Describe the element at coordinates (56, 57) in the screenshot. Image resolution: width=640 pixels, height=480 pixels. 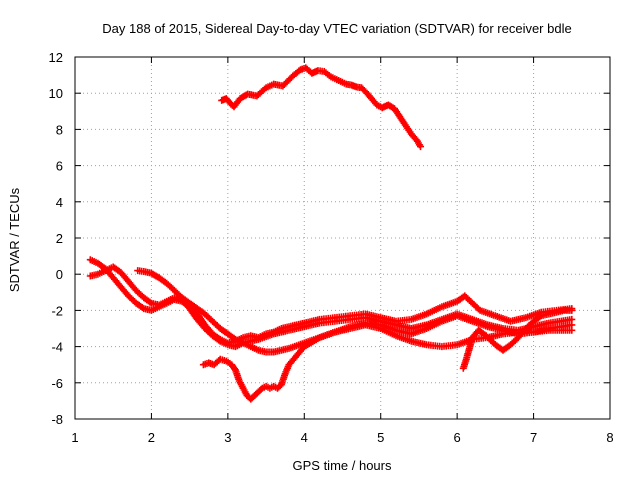
I see `y-tick-label: 12` at that location.